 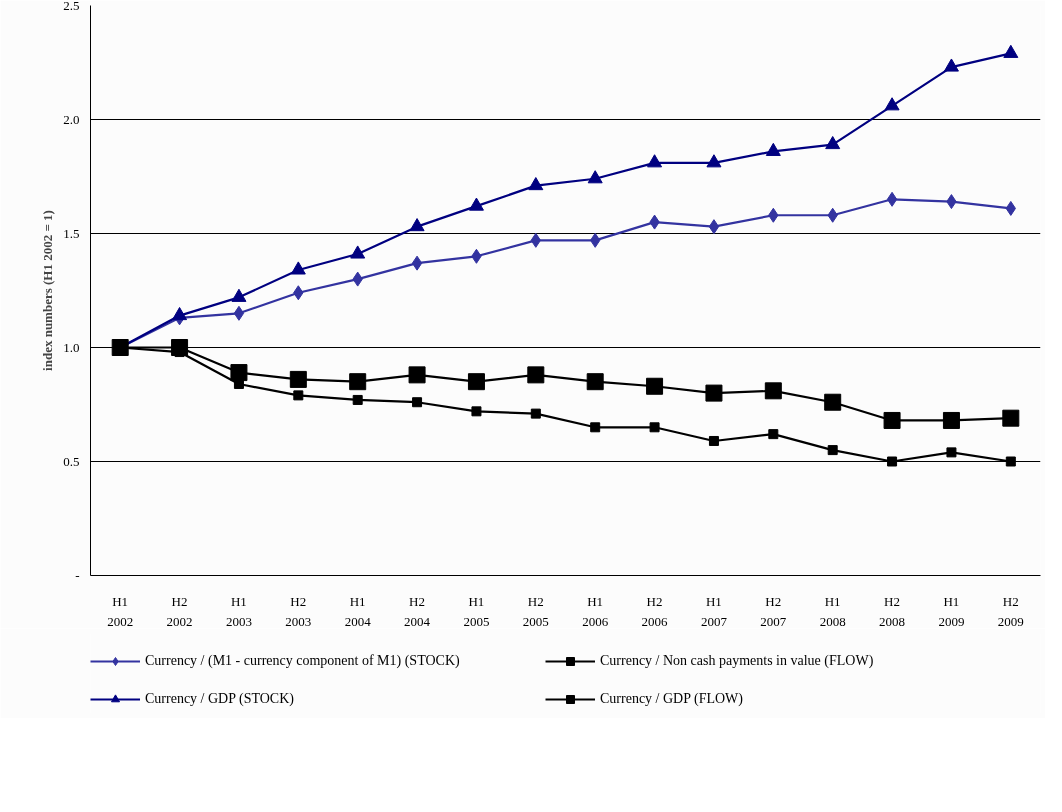 What do you see at coordinates (71, 347) in the screenshot?
I see `y-tick-label: 1.0` at bounding box center [71, 347].